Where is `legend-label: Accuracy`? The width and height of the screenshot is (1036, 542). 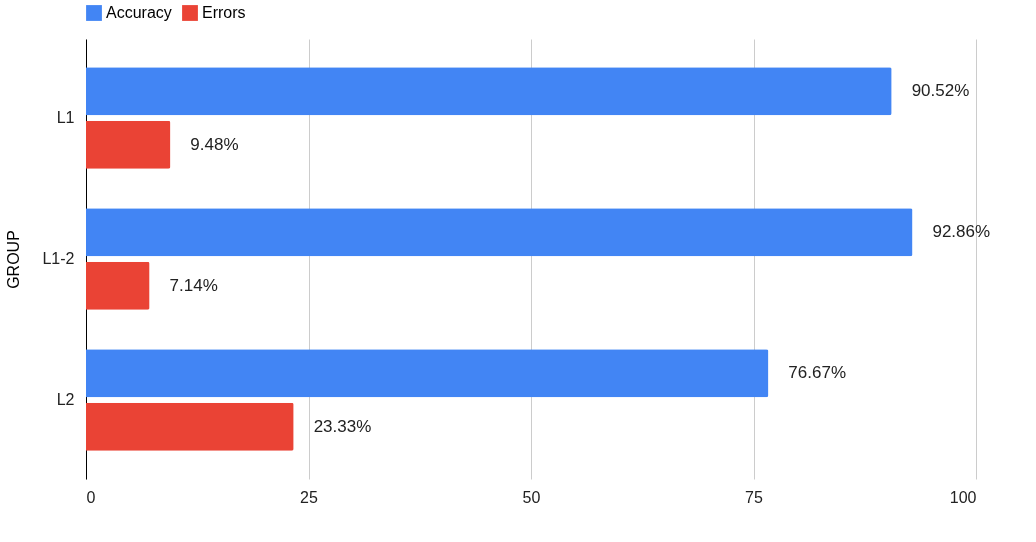 legend-label: Accuracy is located at coordinates (139, 12).